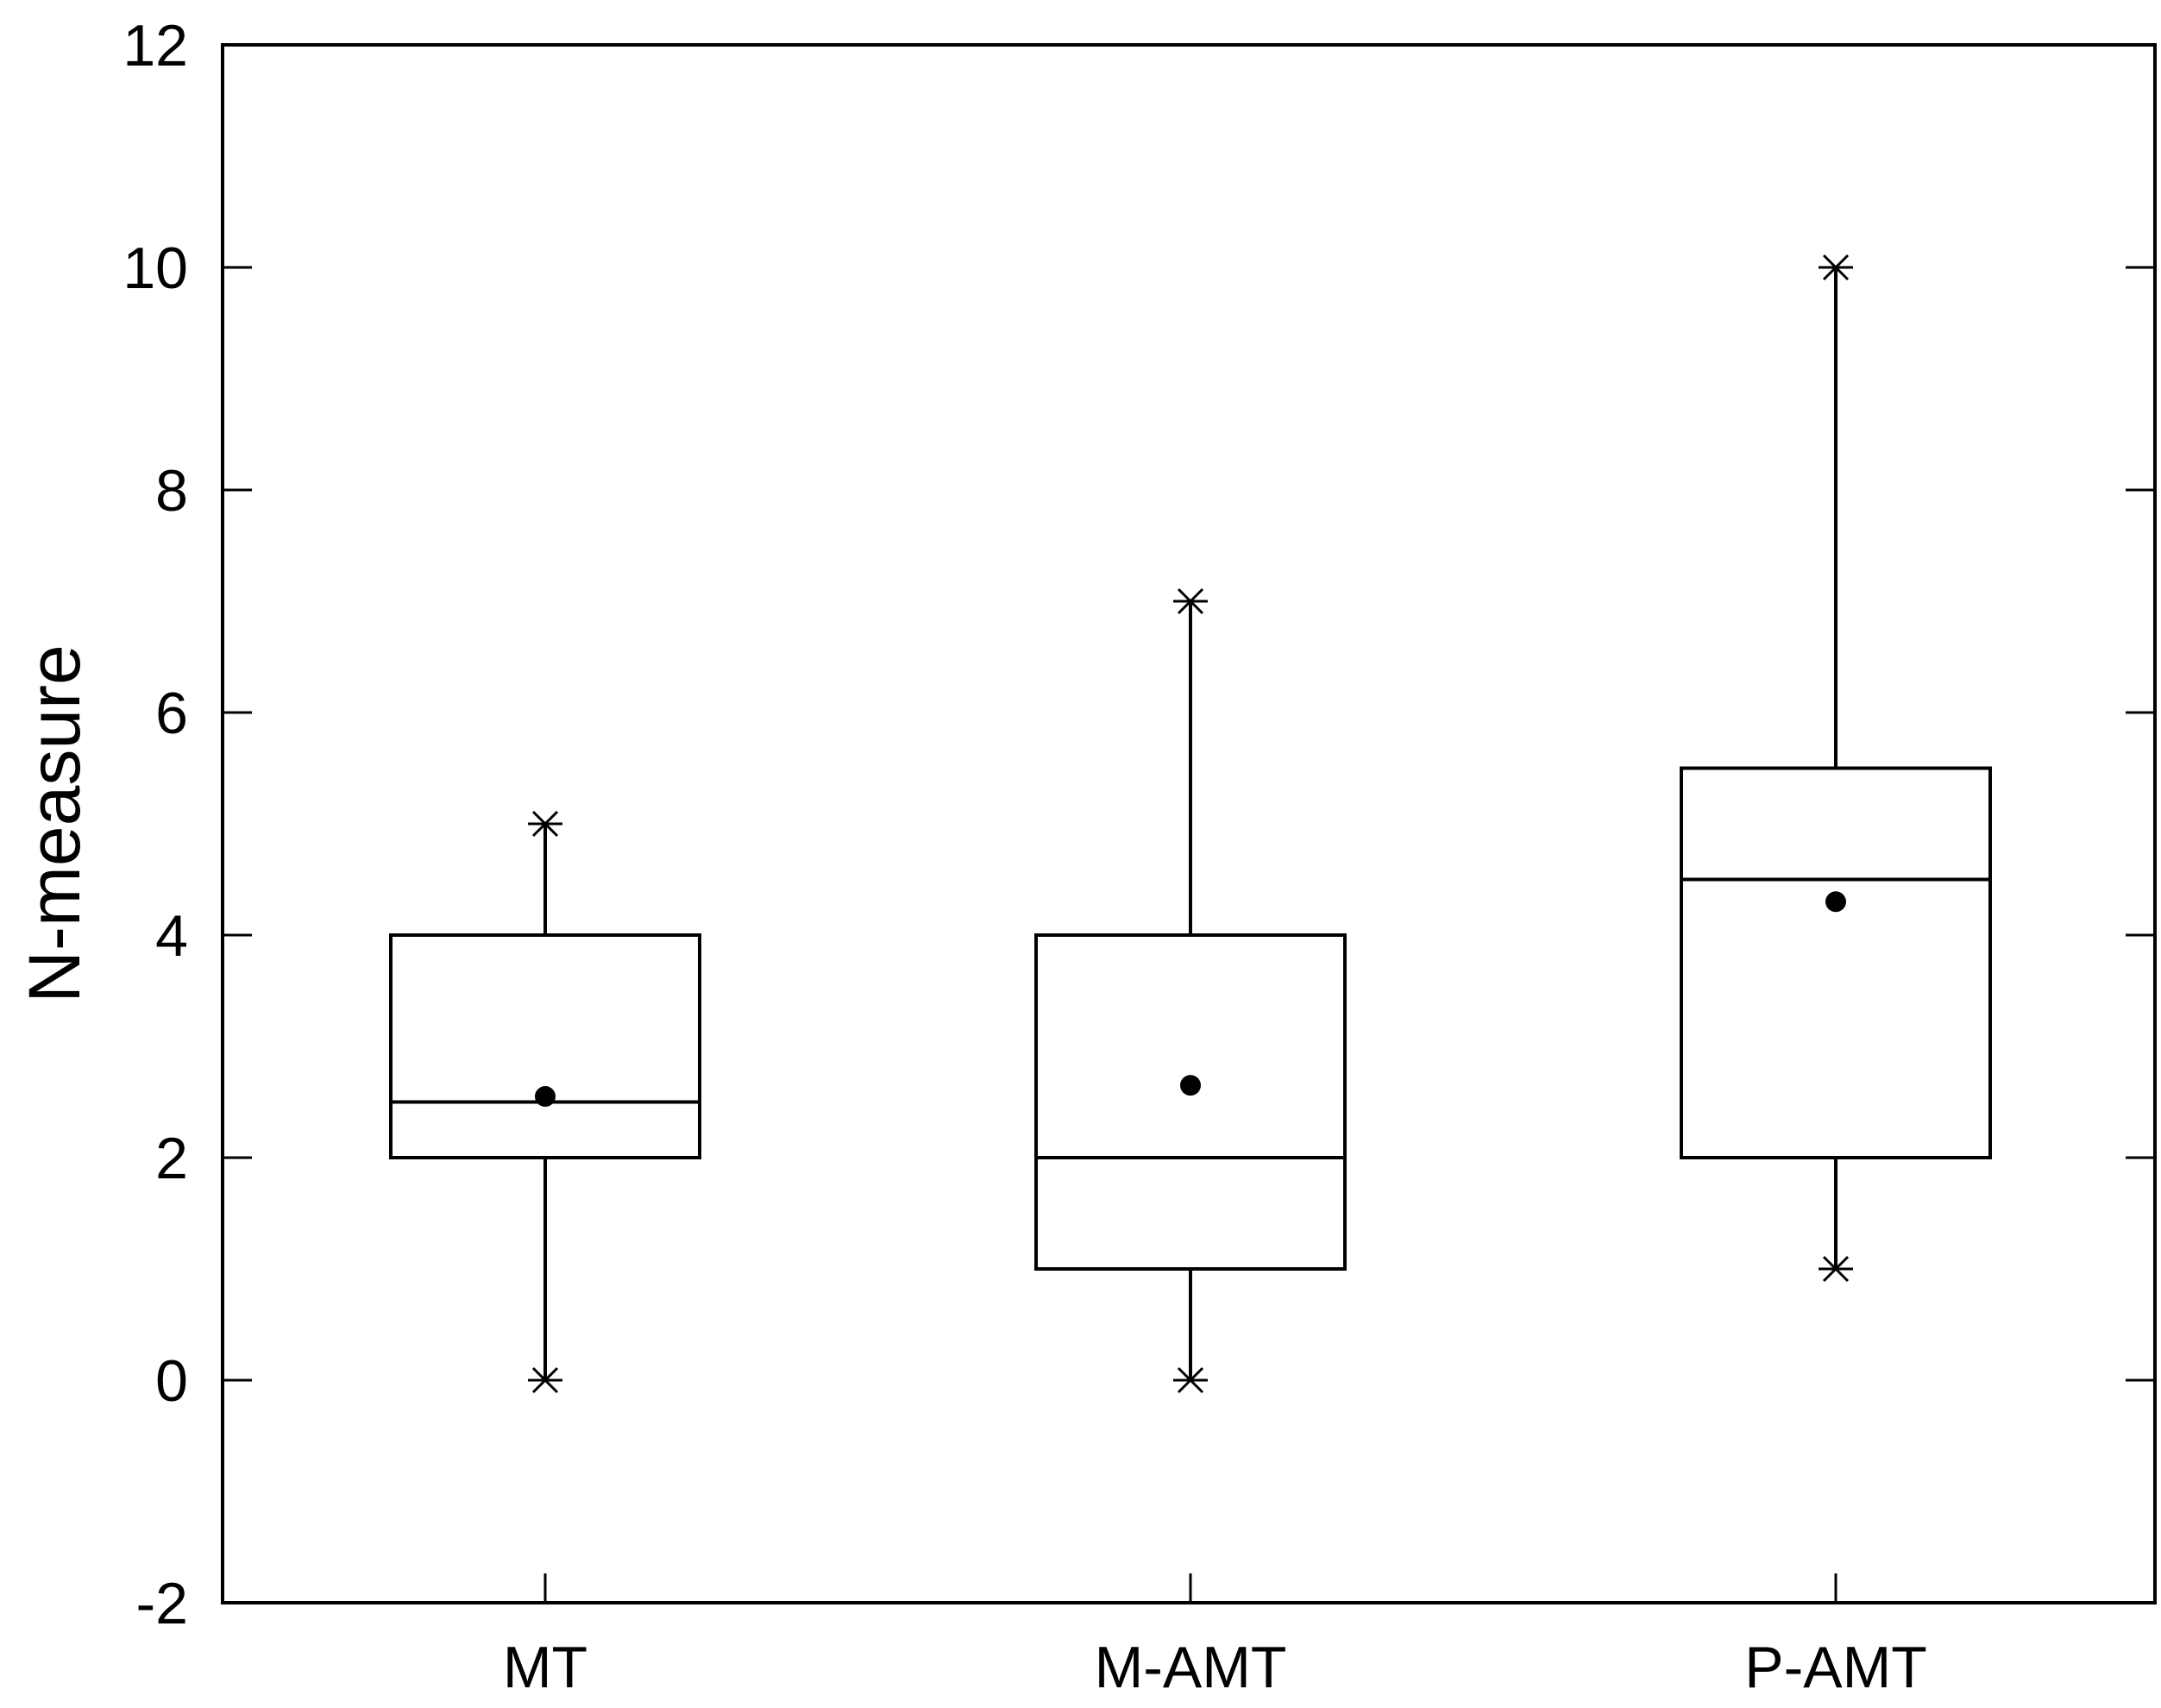  What do you see at coordinates (155, 45) in the screenshot?
I see `y-tick-label: 12` at bounding box center [155, 45].